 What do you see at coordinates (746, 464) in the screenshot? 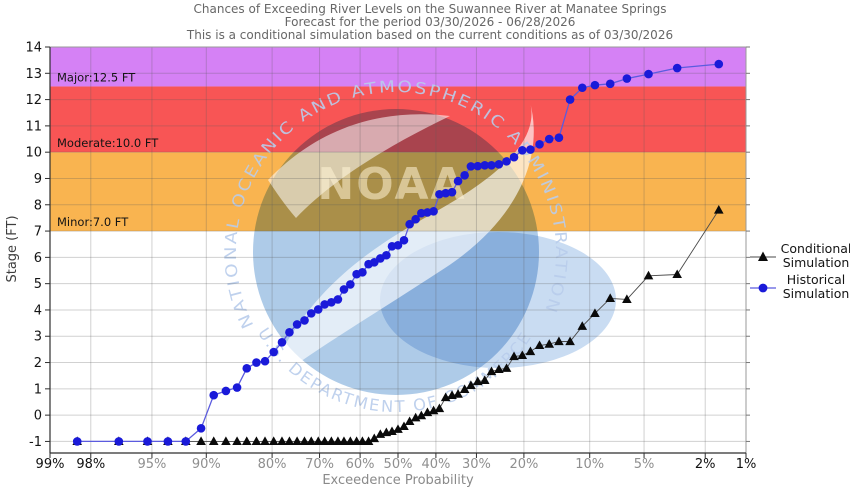
I see `x-tick-label: 1%` at bounding box center [746, 464].